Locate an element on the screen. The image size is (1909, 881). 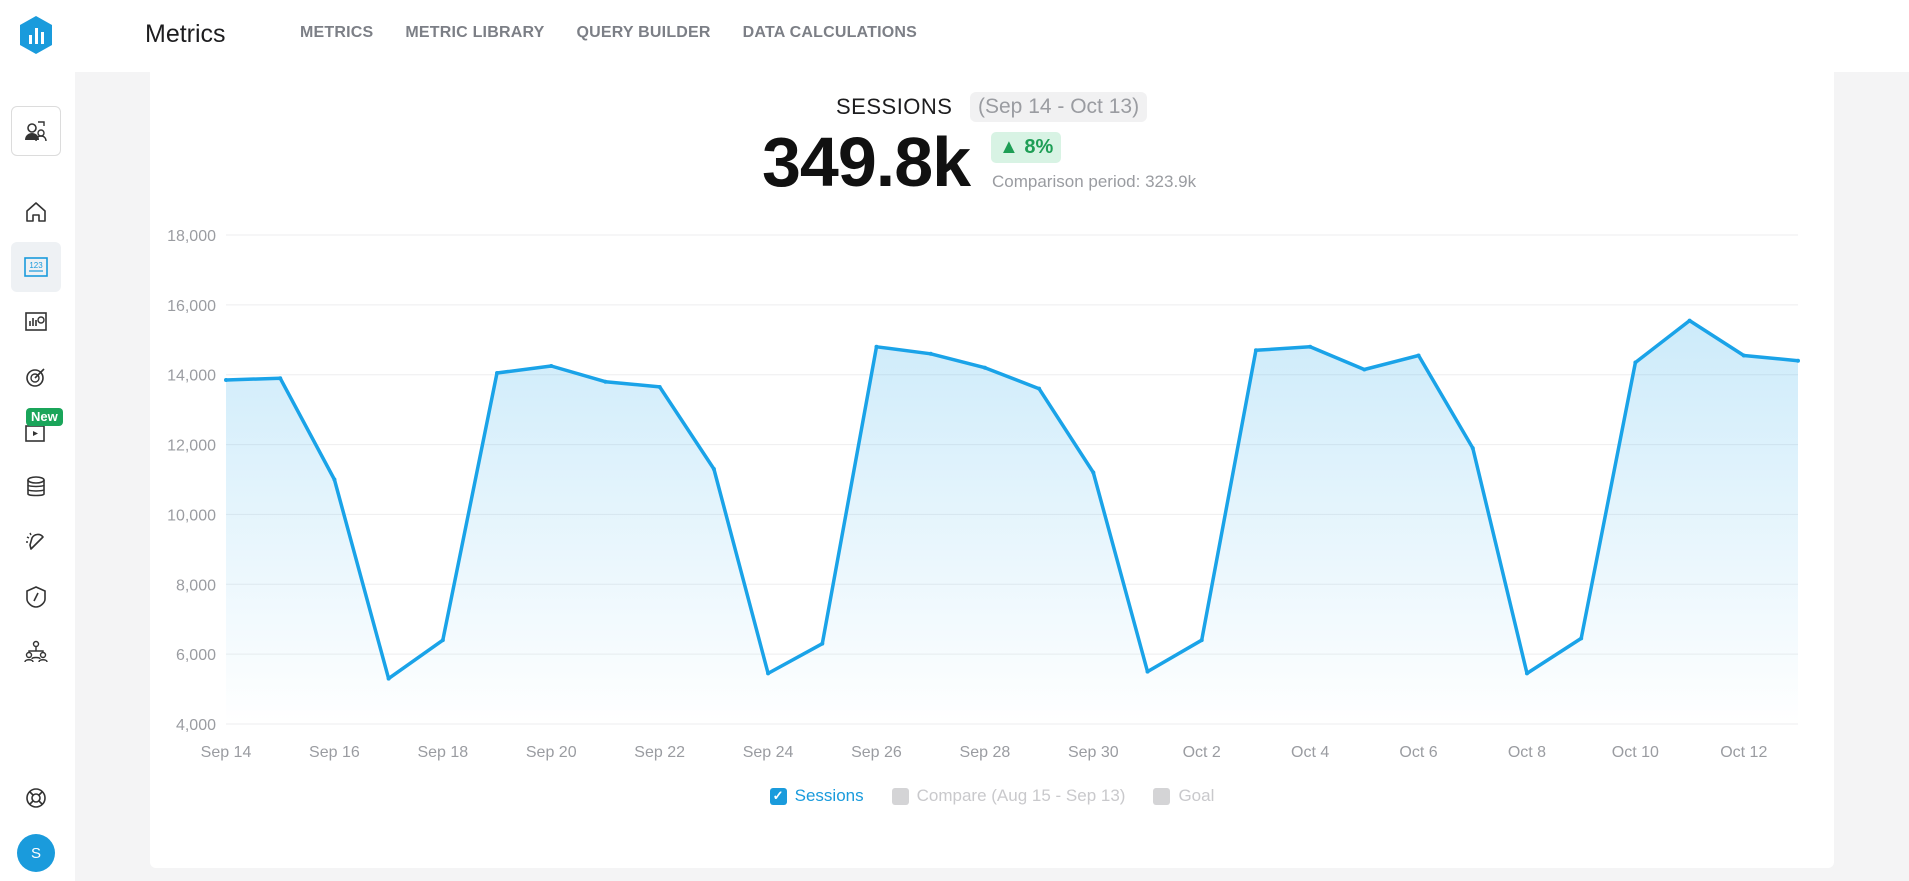
legend-label: Goal is located at coordinates (1196, 795).